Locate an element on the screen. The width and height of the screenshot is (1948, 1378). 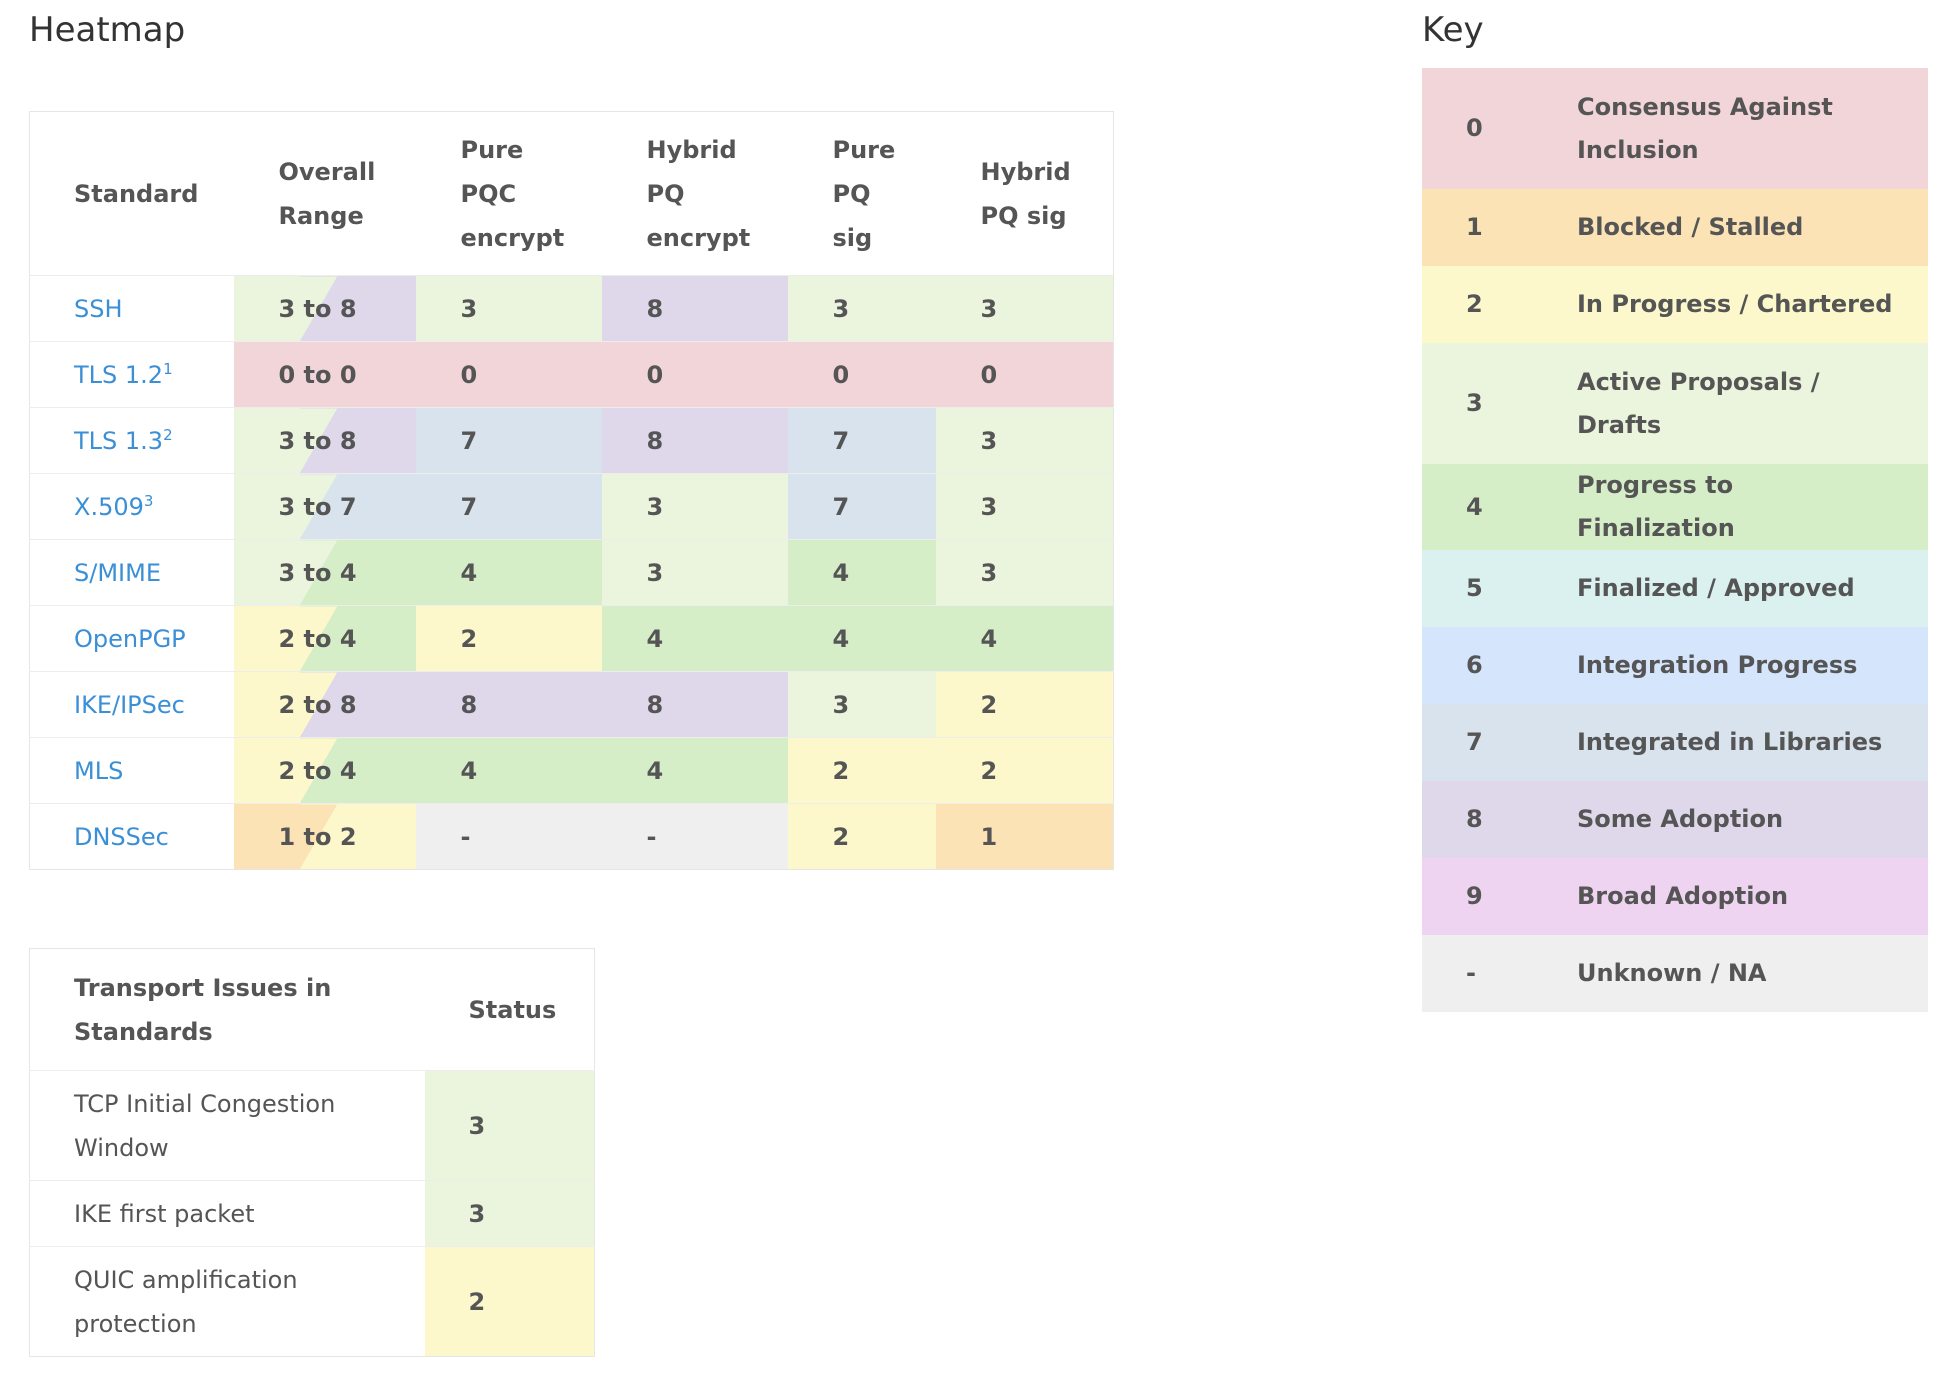
standard-name: DNSSec is located at coordinates (121, 836).